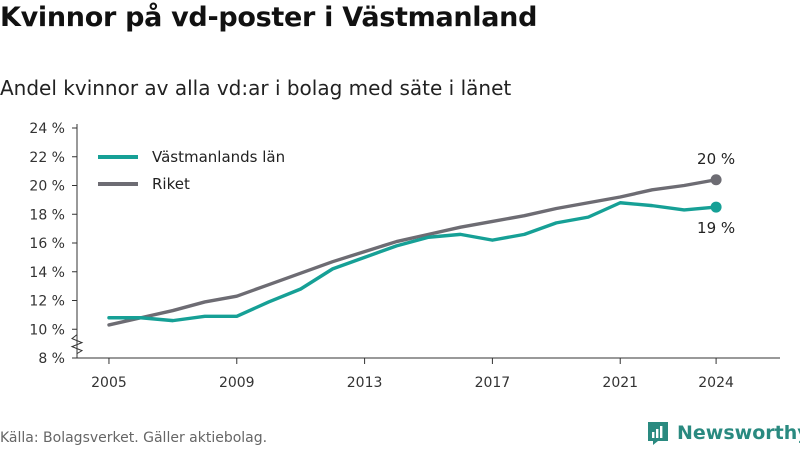  Describe the element at coordinates (365, 383) in the screenshot. I see `x-tick-label: 2013` at that location.